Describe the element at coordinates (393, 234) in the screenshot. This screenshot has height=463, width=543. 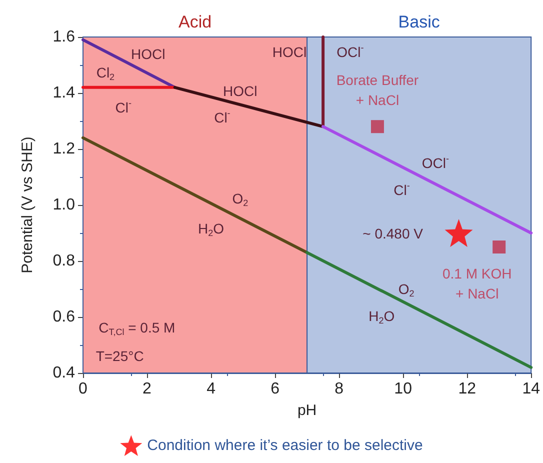
I see `annotation: ~ 0.480 V` at that location.